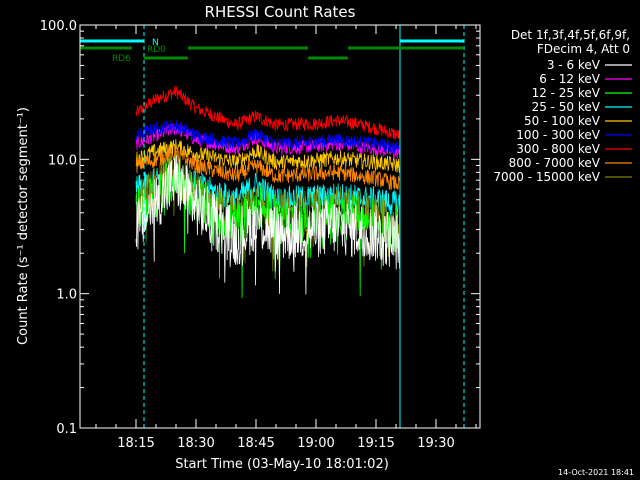 The image size is (640, 480). What do you see at coordinates (155, 43) in the screenshot?
I see `attenuator-bar-label: N` at bounding box center [155, 43].